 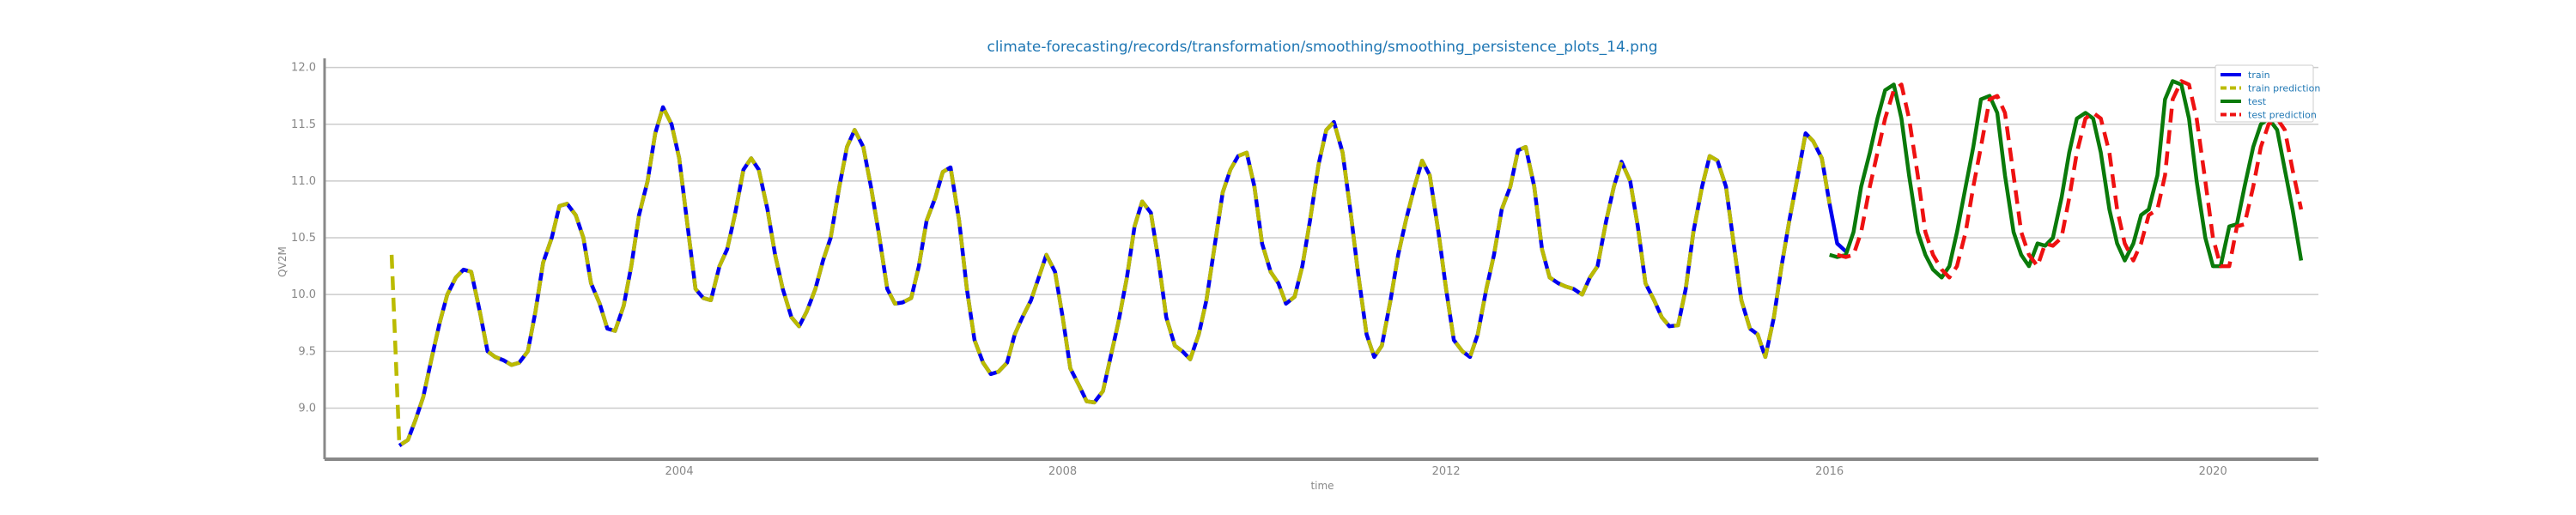 I want to click on legend-box, so click(x=2265, y=93).